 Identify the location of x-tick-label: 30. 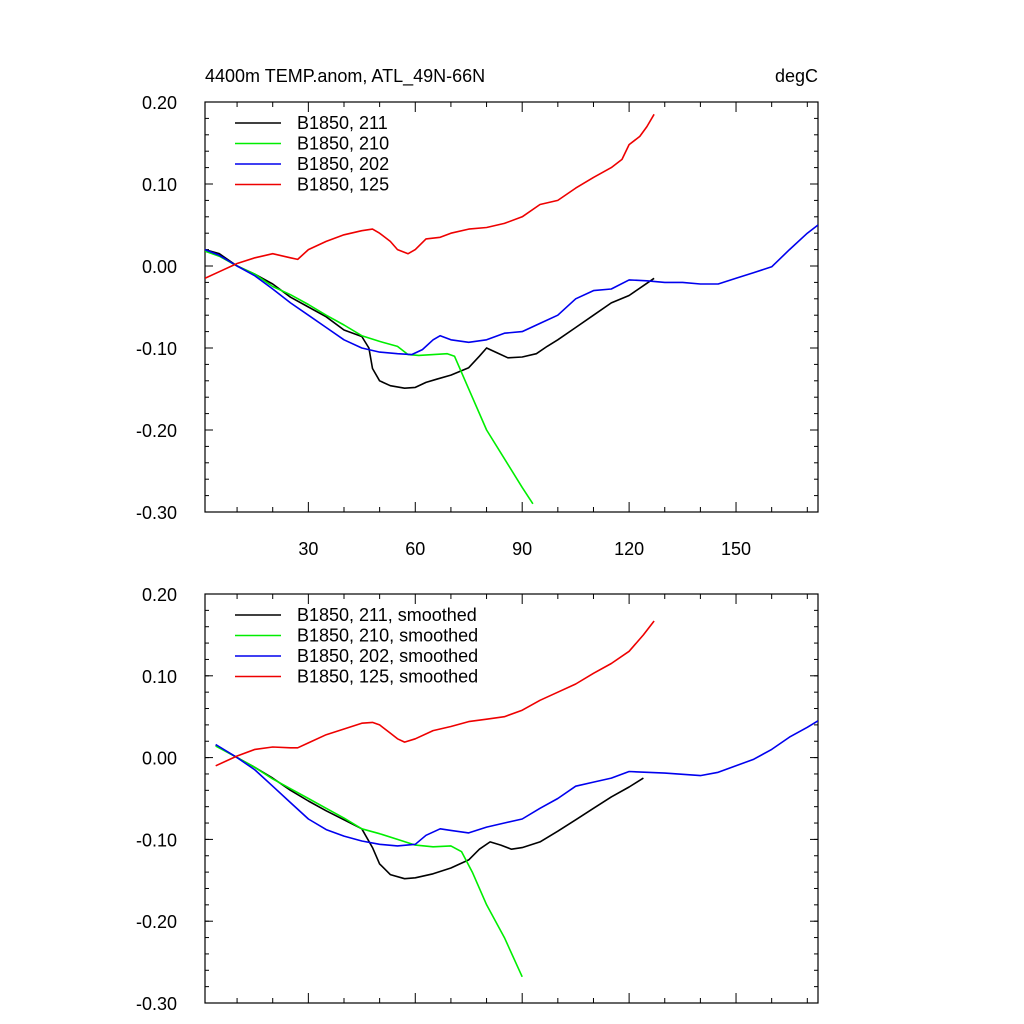
(308, 549).